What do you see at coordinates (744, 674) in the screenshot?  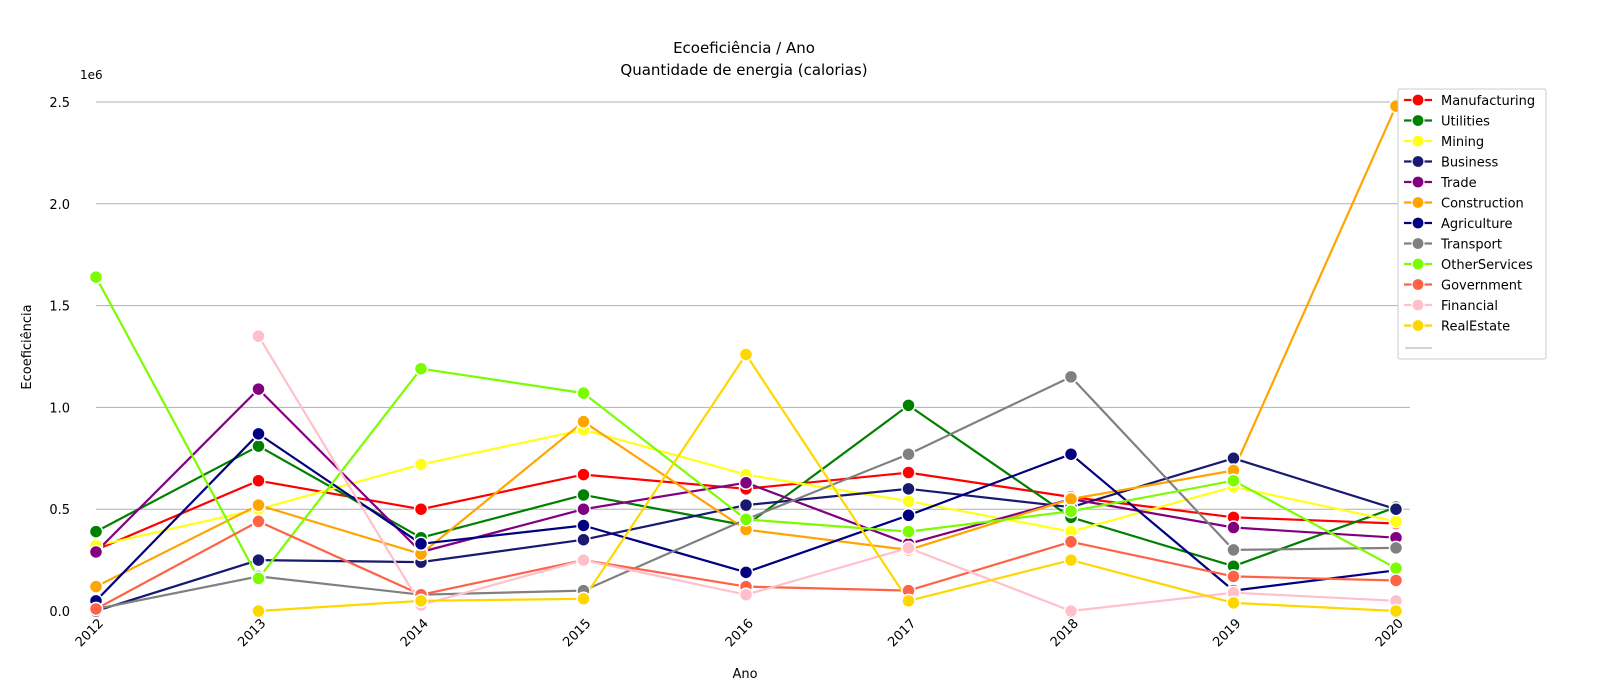 I see `x-axis-label: Ano` at bounding box center [744, 674].